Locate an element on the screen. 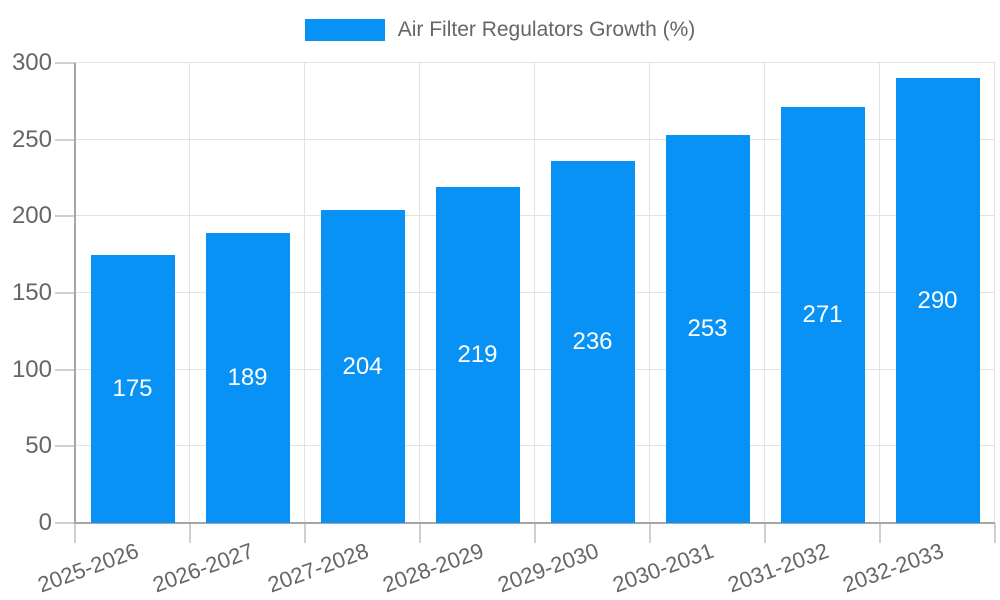 Image resolution: width=1000 pixels, height=600 pixels. legend: Air Filter Regulators Growth (%) is located at coordinates (500, 30).